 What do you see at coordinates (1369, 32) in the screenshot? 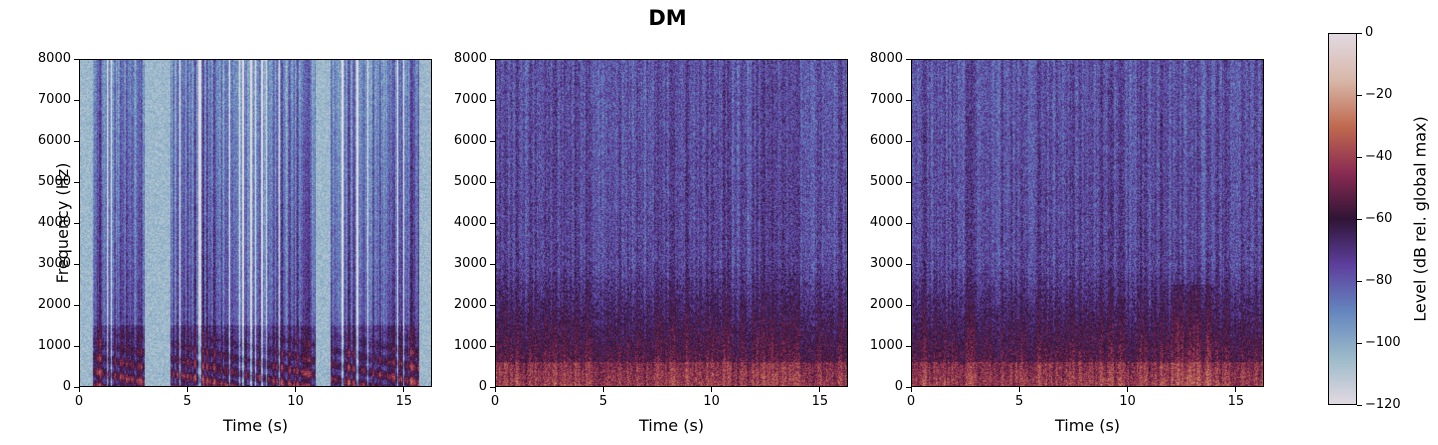
I see `colorbar-tick-label: 0` at bounding box center [1369, 32].